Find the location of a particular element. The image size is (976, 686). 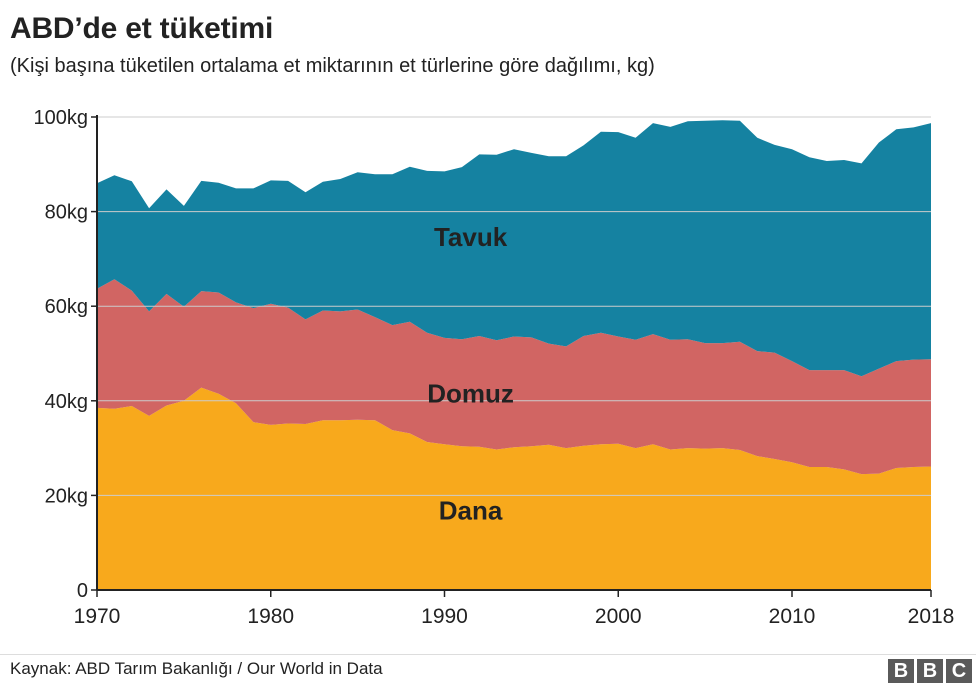

y-tick-label: 60kg is located at coordinates (66, 307).